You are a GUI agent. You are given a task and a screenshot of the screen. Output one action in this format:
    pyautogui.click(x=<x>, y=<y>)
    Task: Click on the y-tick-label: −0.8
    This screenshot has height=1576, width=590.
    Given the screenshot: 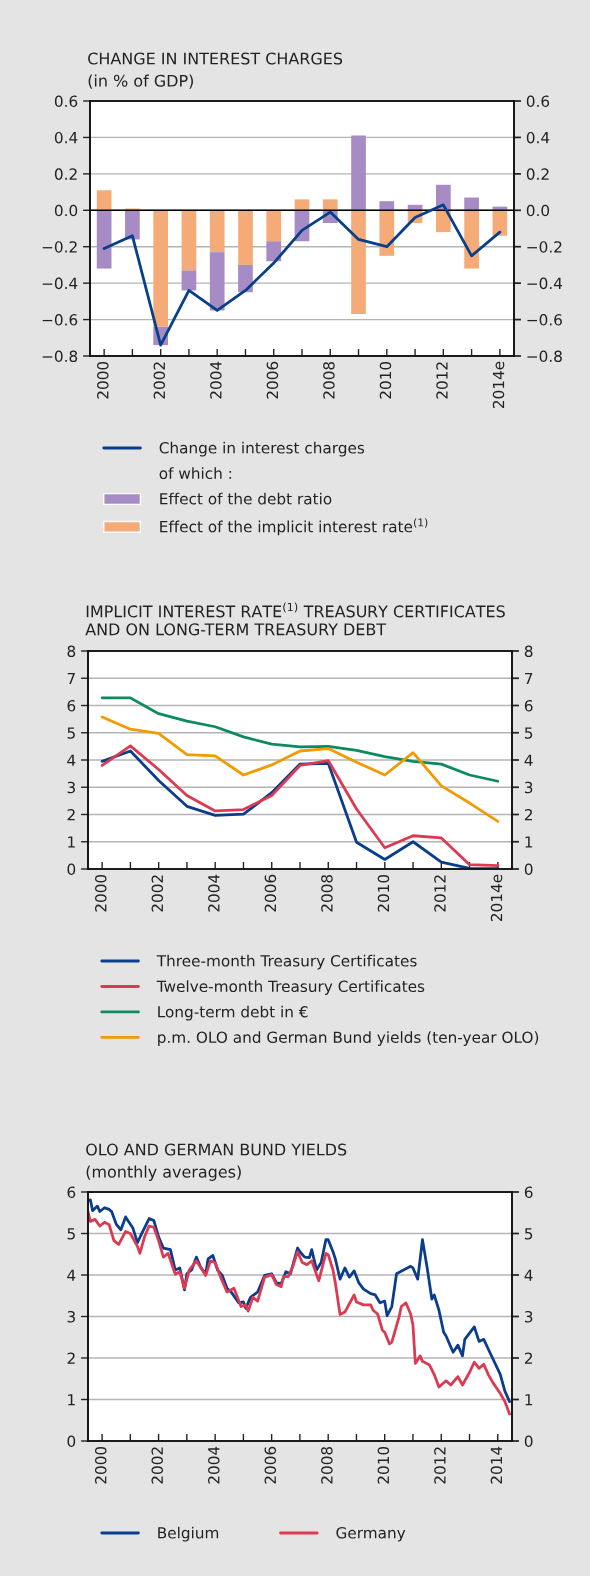 What is the action you would take?
    pyautogui.click(x=60, y=356)
    